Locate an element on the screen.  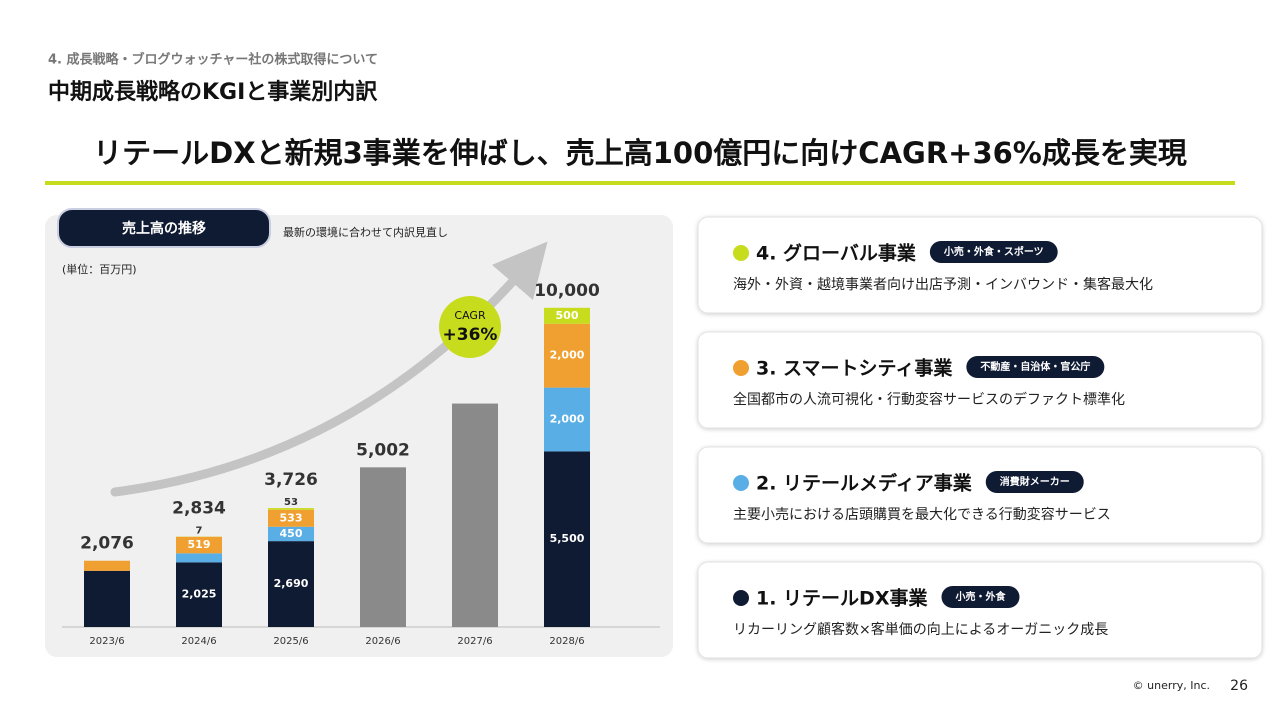
x-tick-label: 2023/6 is located at coordinates (106, 641).